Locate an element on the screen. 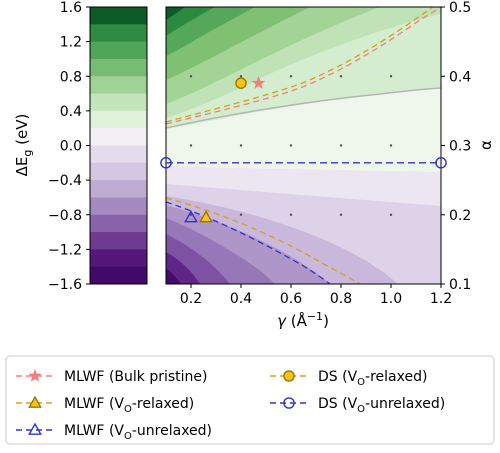 The height and width of the screenshot is (453, 500). colorbar-tick-label: −1.2 is located at coordinates (65, 250).